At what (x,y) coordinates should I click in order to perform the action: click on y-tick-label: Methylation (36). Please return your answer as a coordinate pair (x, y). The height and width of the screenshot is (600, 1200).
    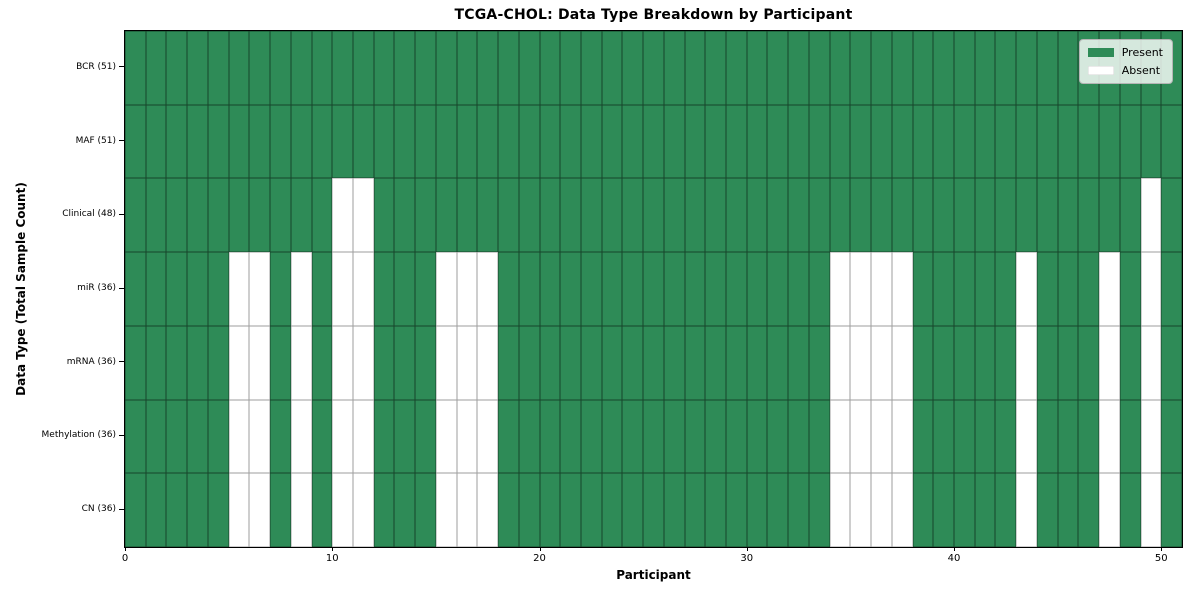
    Looking at the image, I should click on (78, 435).